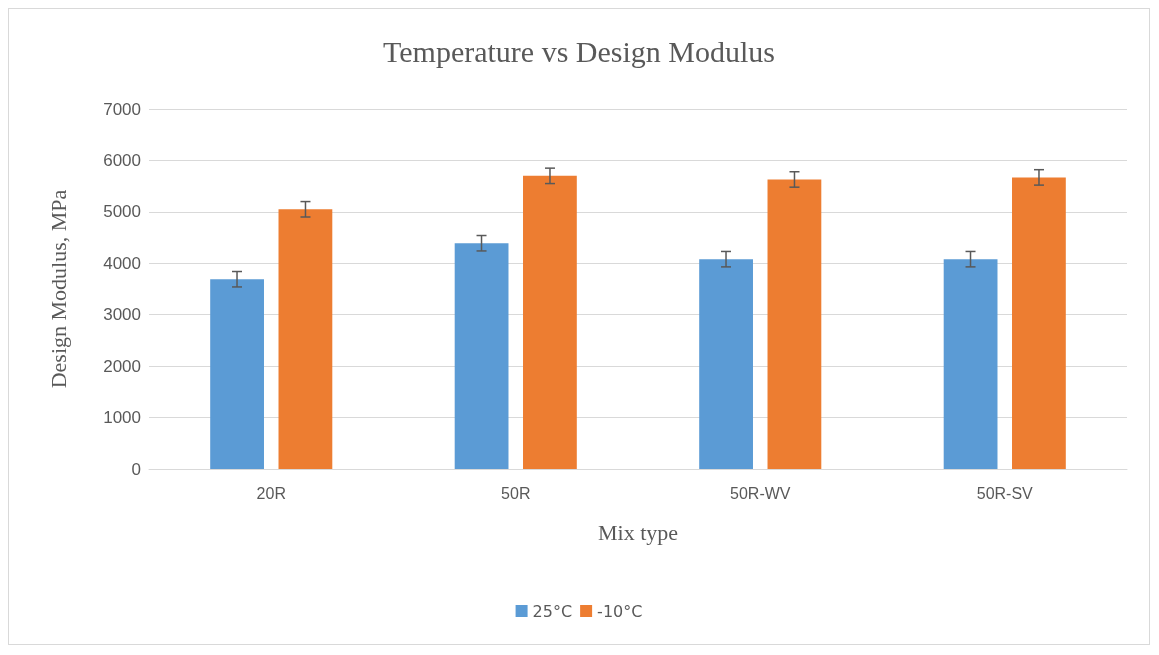 The width and height of the screenshot is (1159, 655). I want to click on y-tick-label: 7000, so click(122, 109).